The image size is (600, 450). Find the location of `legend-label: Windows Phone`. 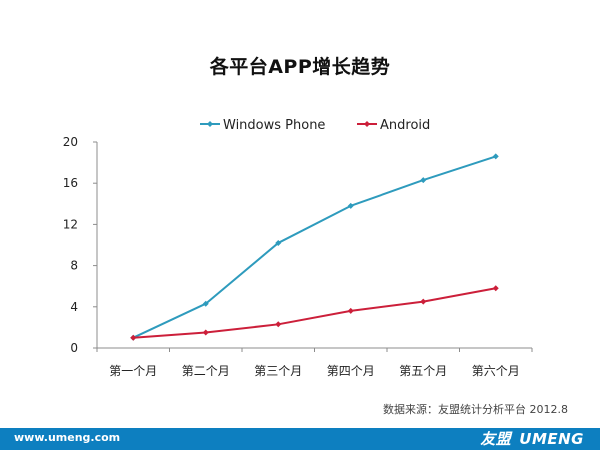

legend-label: Windows Phone is located at coordinates (274, 125).